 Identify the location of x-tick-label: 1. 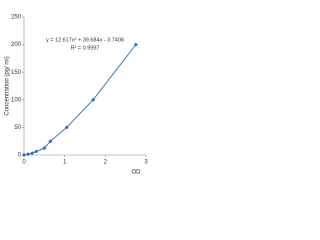
(65, 163).